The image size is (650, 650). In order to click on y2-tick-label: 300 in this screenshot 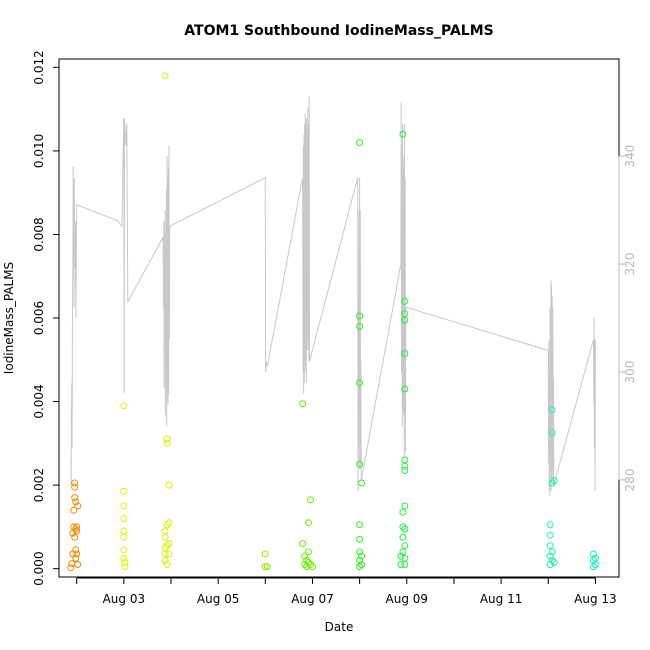, I will do `click(630, 372)`.